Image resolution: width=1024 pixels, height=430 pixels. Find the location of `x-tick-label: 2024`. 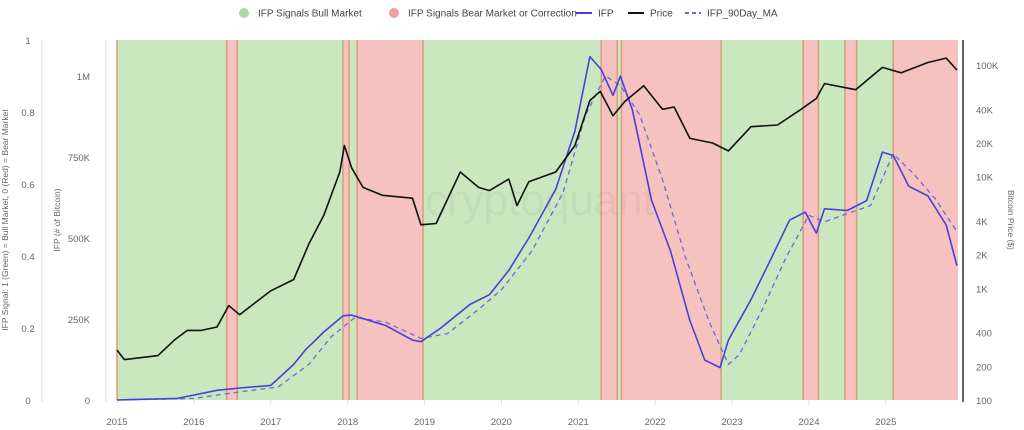

x-tick-label: 2024 is located at coordinates (808, 421).